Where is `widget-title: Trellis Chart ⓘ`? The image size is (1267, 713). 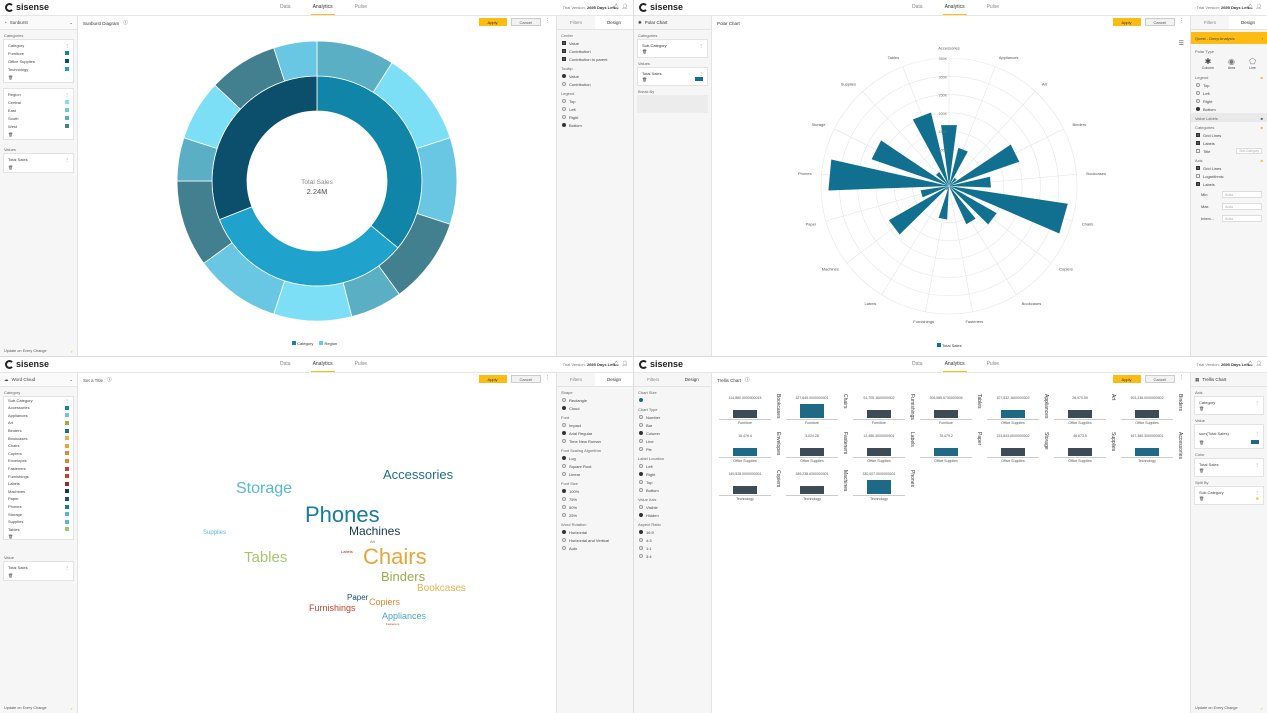
widget-title: Trellis Chart ⓘ is located at coordinates (733, 380).